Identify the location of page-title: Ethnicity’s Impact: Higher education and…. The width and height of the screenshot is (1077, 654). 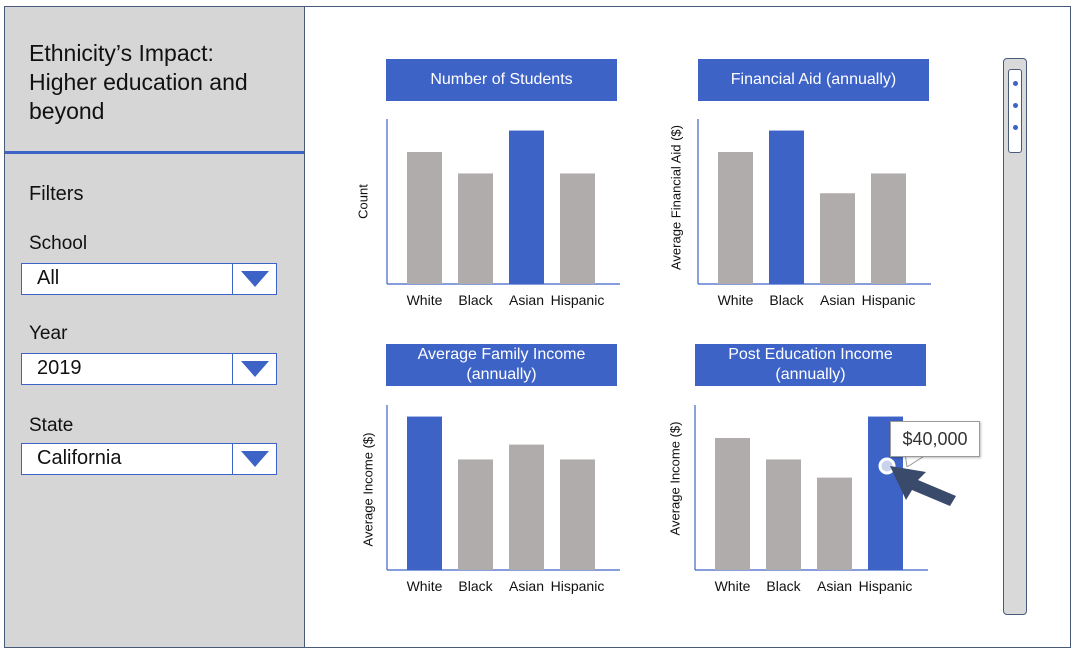
(138, 82).